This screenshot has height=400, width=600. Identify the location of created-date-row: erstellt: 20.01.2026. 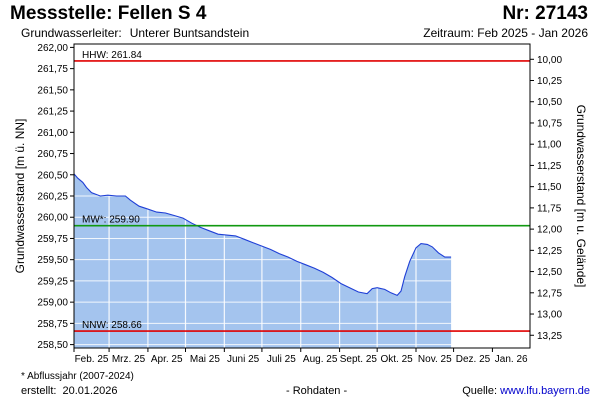
(69, 391).